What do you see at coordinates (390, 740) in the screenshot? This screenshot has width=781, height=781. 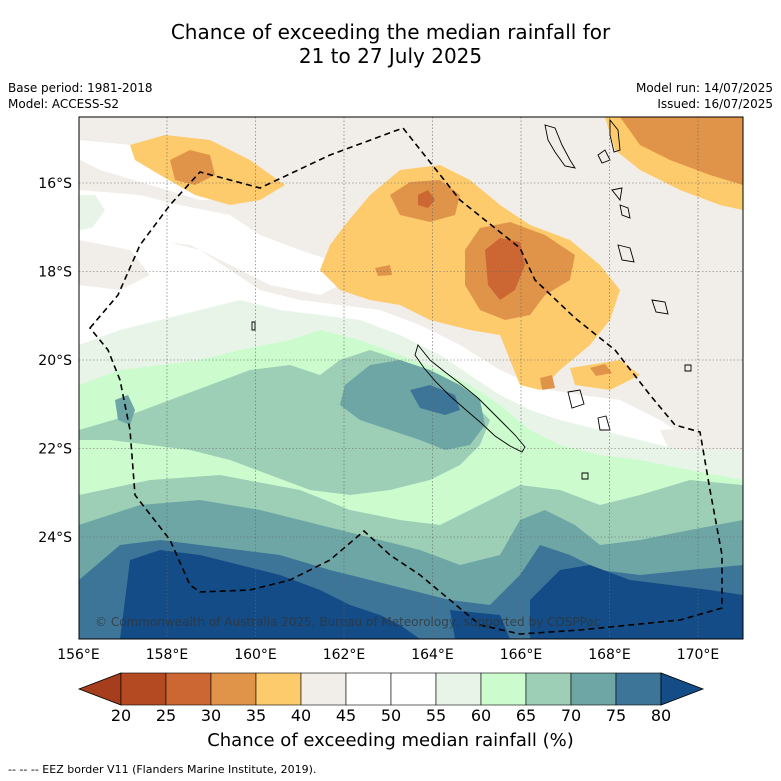 I see `colorbar-label: Chance of exceeding median rainfall (%)` at bounding box center [390, 740].